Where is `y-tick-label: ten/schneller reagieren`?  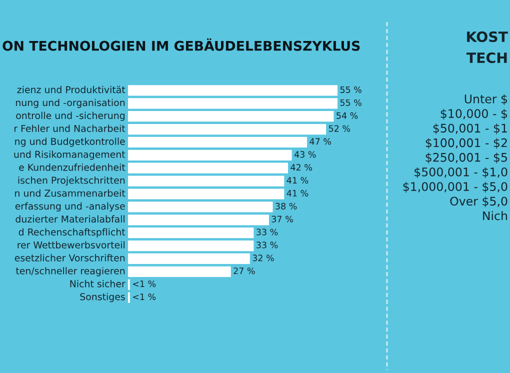
y-tick-label: ten/schneller reagieren is located at coordinates (70, 271).